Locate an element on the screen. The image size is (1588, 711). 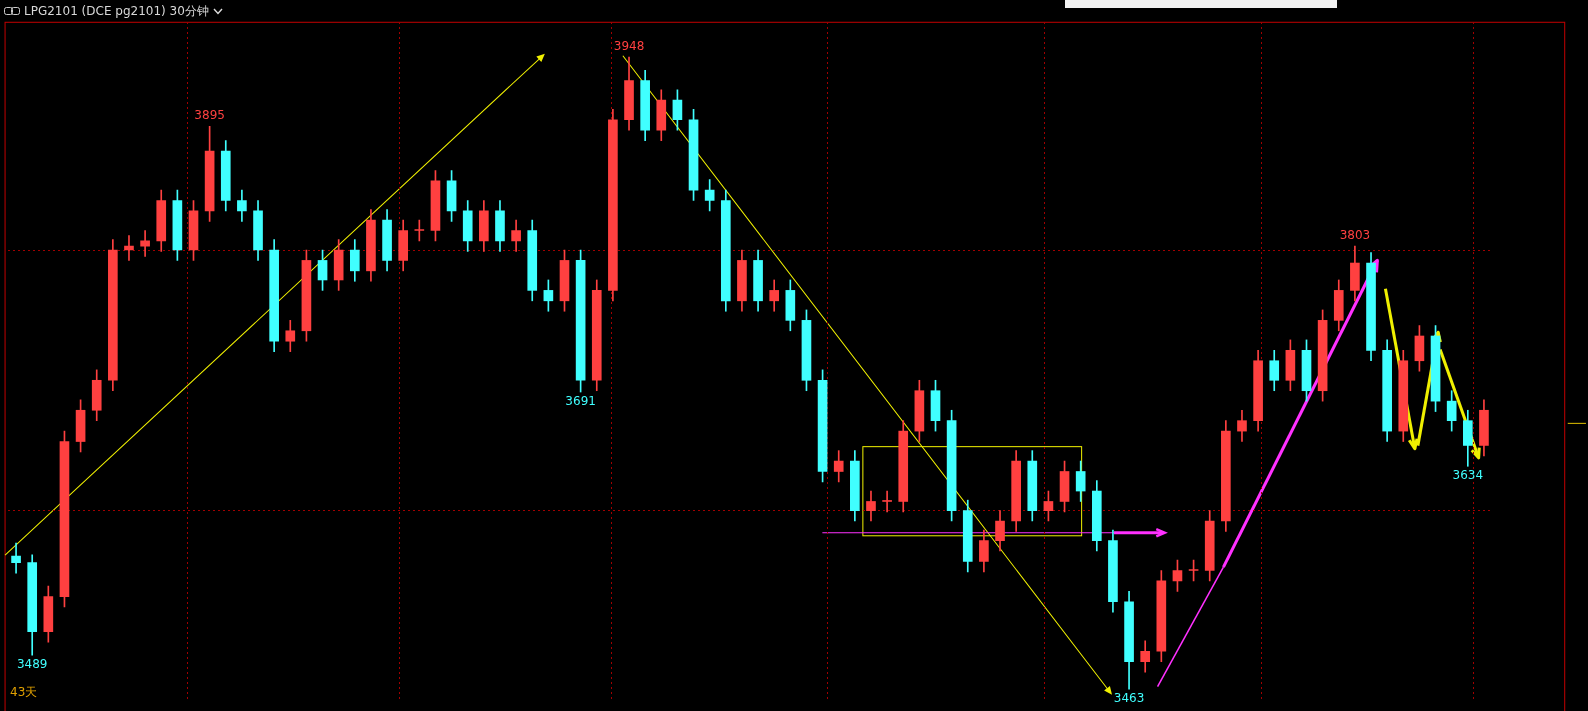
annotation: 43天 is located at coordinates (24, 691).